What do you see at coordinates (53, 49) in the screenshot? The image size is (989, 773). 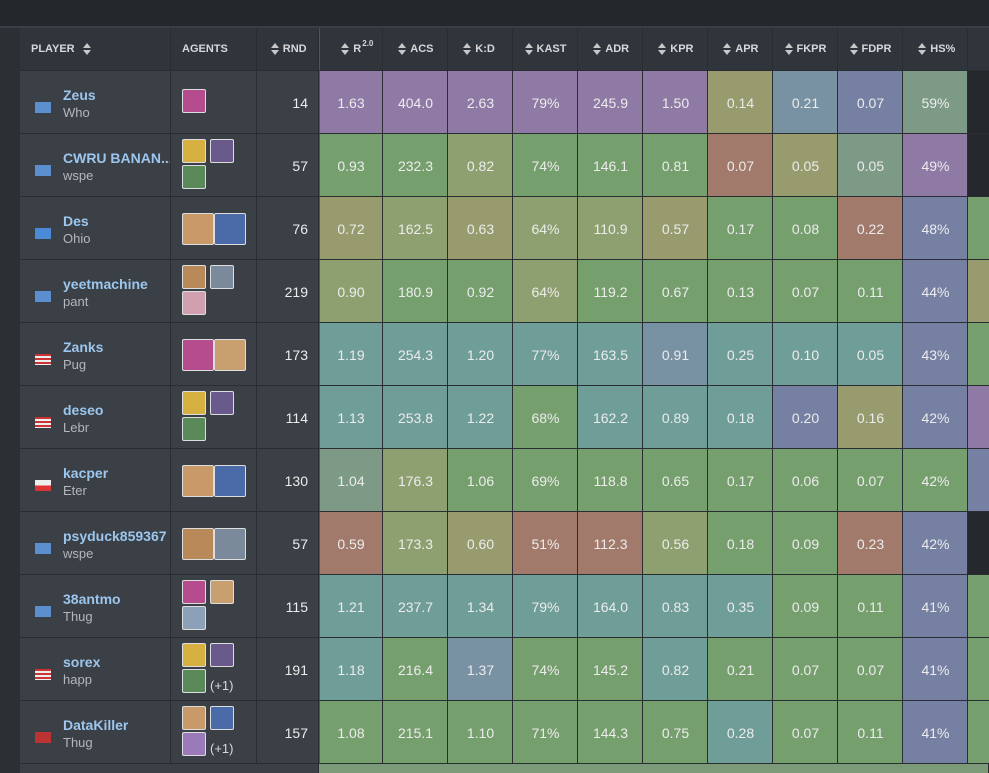 I see `header-label: PLAYER` at bounding box center [53, 49].